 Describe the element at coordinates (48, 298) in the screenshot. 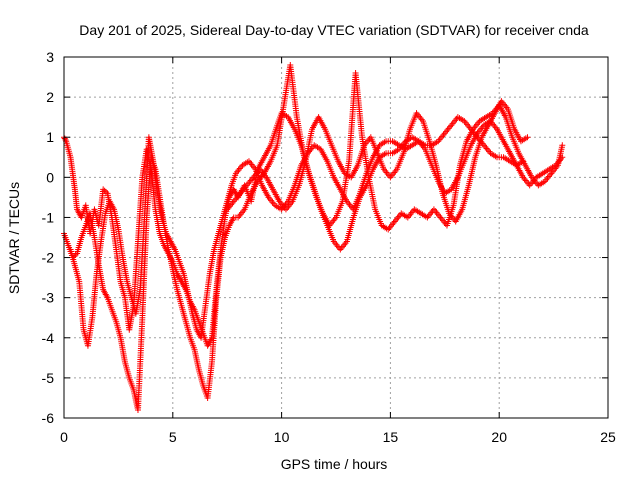

I see `y-tick-label: -3` at that location.